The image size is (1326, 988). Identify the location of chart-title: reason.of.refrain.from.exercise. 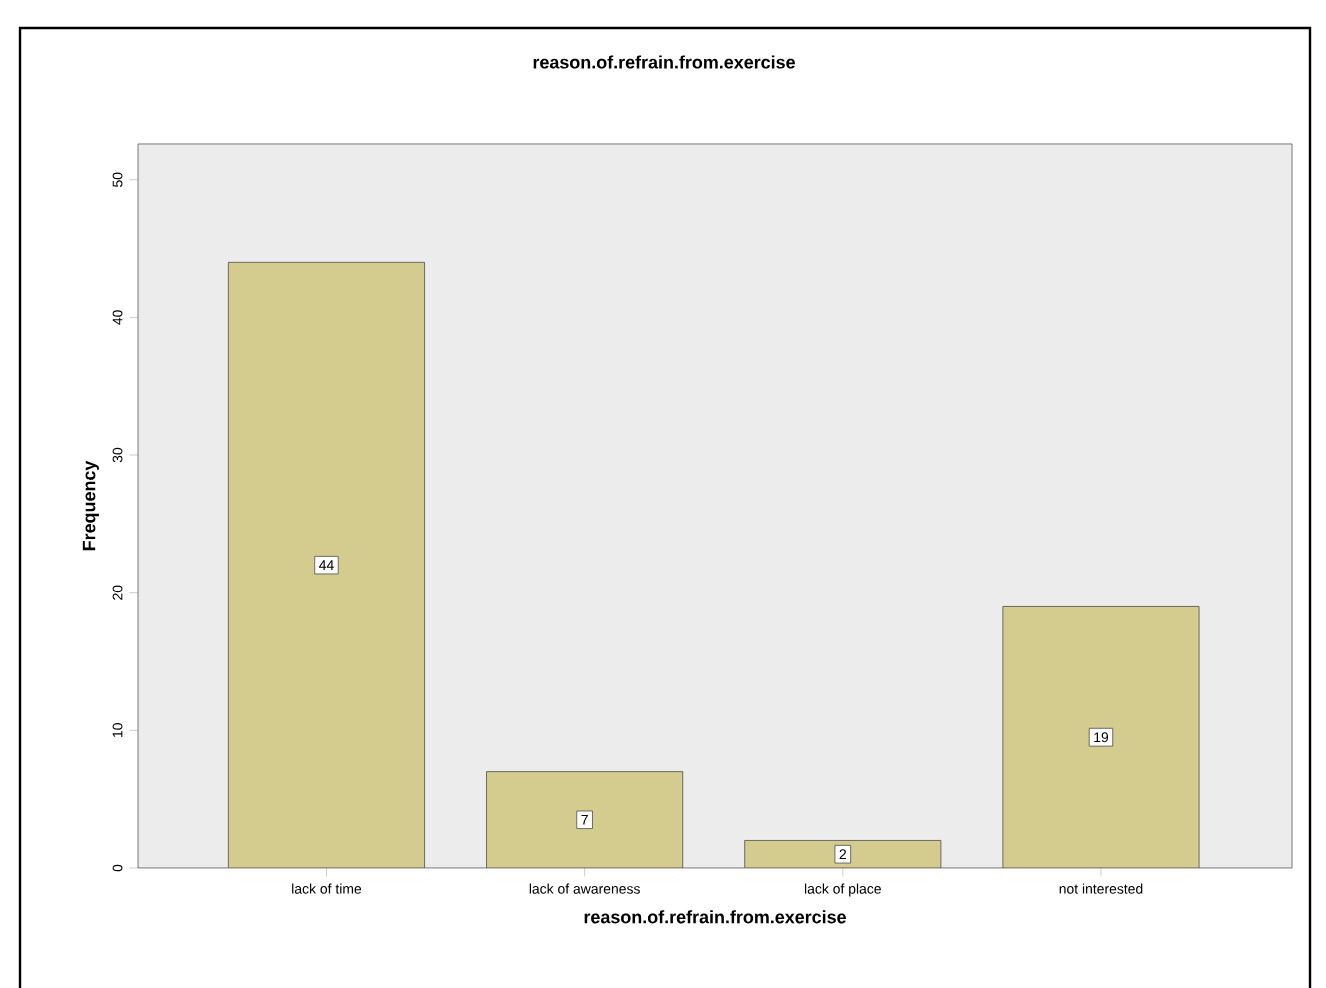
(664, 62).